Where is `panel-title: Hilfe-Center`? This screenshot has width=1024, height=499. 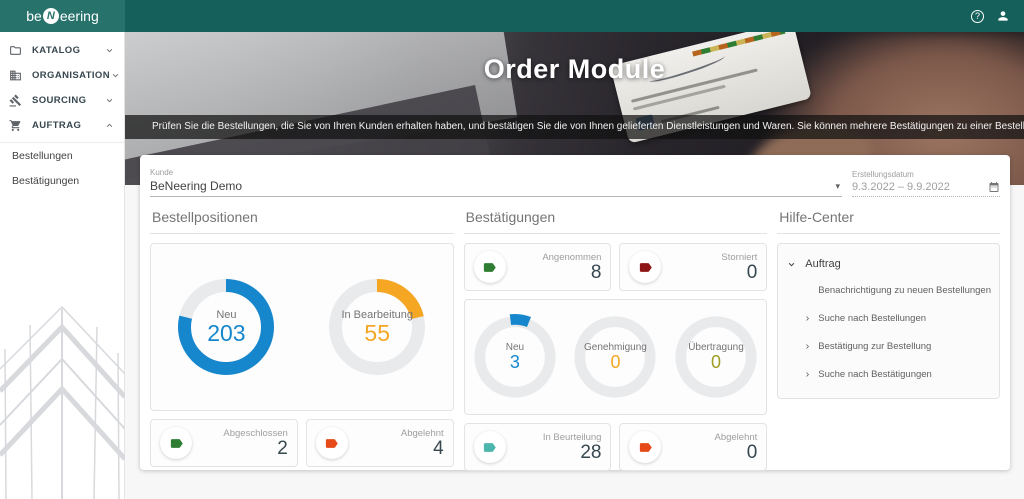 panel-title: Hilfe-Center is located at coordinates (888, 219).